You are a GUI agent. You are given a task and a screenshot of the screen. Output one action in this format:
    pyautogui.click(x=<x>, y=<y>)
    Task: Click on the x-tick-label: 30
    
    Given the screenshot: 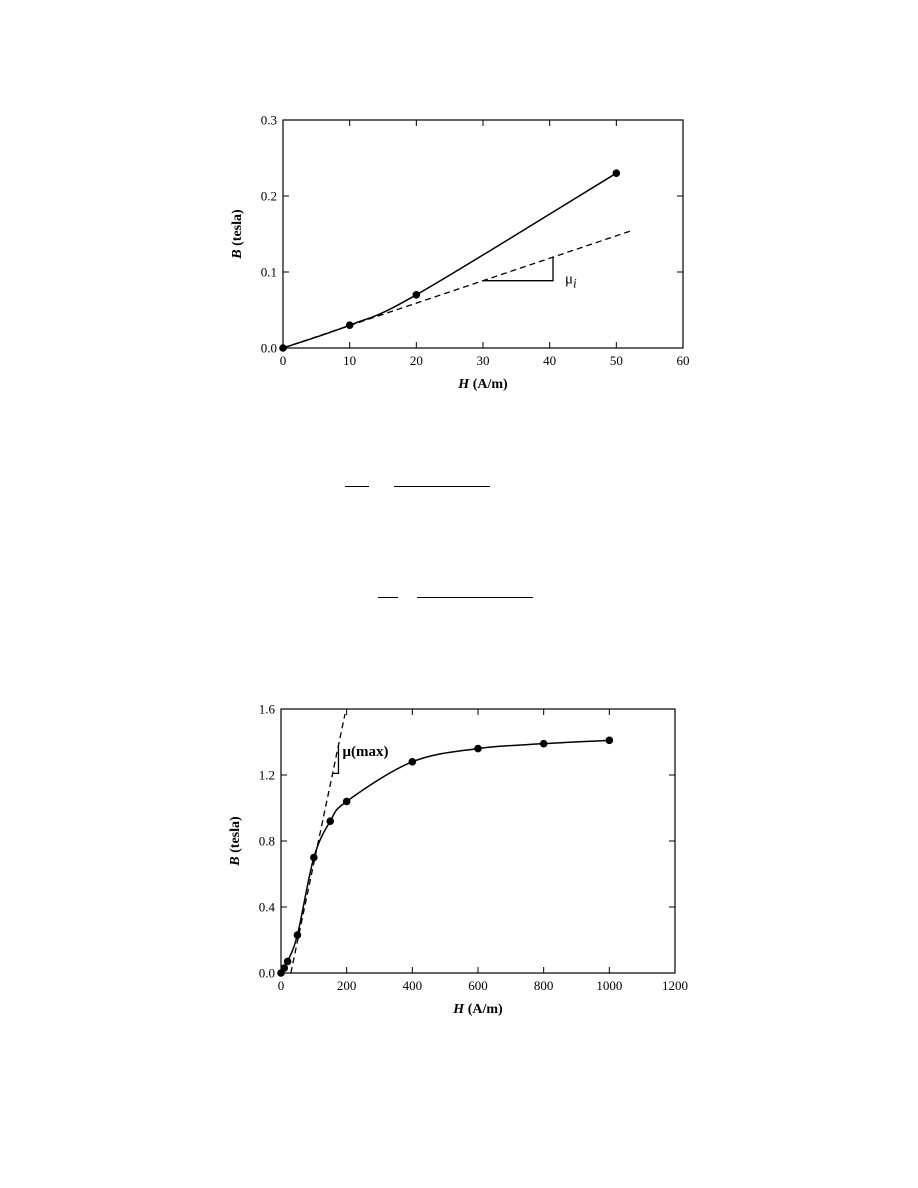 What is the action you would take?
    pyautogui.click(x=483, y=360)
    